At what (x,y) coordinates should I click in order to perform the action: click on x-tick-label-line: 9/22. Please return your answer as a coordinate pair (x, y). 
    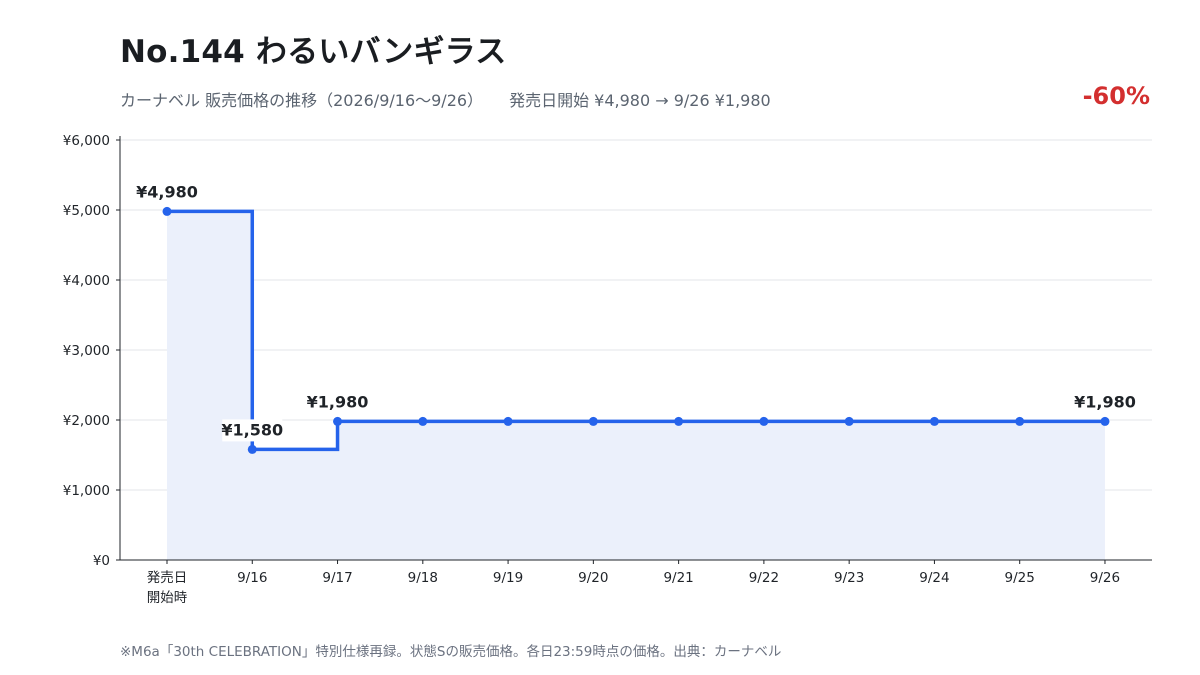
    Looking at the image, I should click on (764, 578).